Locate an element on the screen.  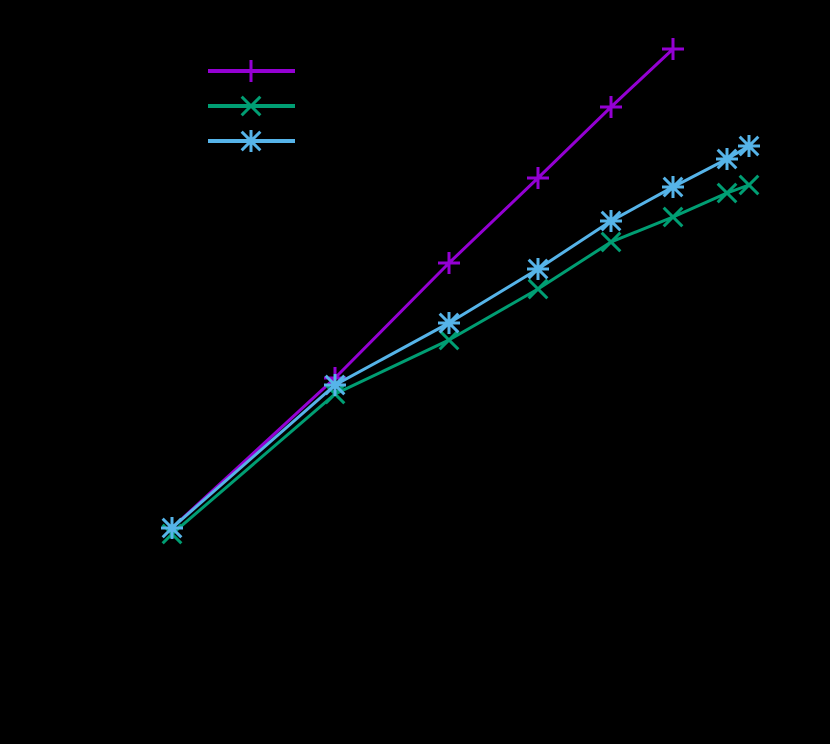
plus-legend-icon is located at coordinates (251, 71).